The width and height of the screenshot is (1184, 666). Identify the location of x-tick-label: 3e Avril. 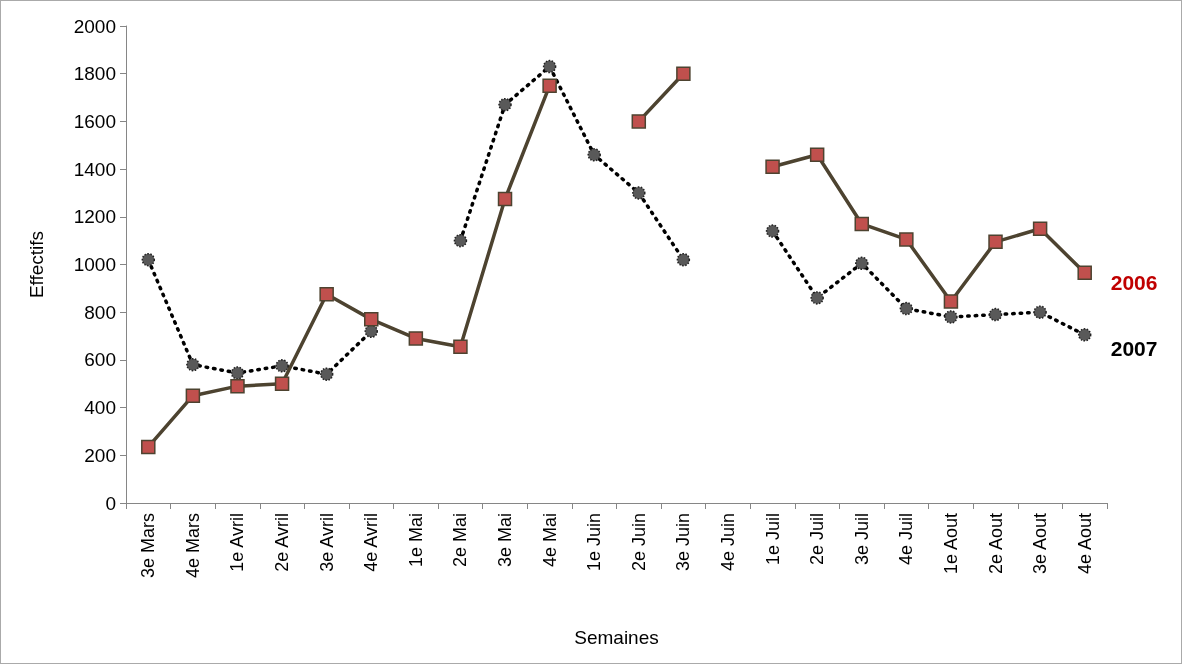
(326, 542).